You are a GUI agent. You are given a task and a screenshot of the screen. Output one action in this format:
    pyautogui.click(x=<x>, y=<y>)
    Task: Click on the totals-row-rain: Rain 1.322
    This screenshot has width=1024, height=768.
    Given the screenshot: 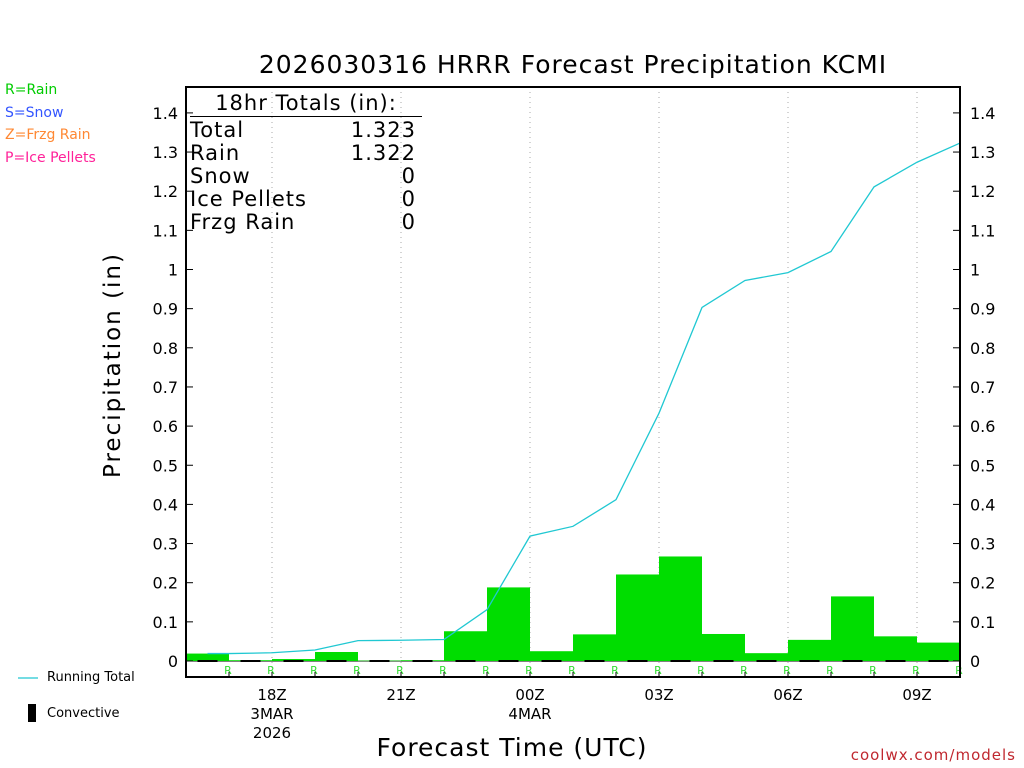 What is the action you would take?
    pyautogui.click(x=306, y=153)
    